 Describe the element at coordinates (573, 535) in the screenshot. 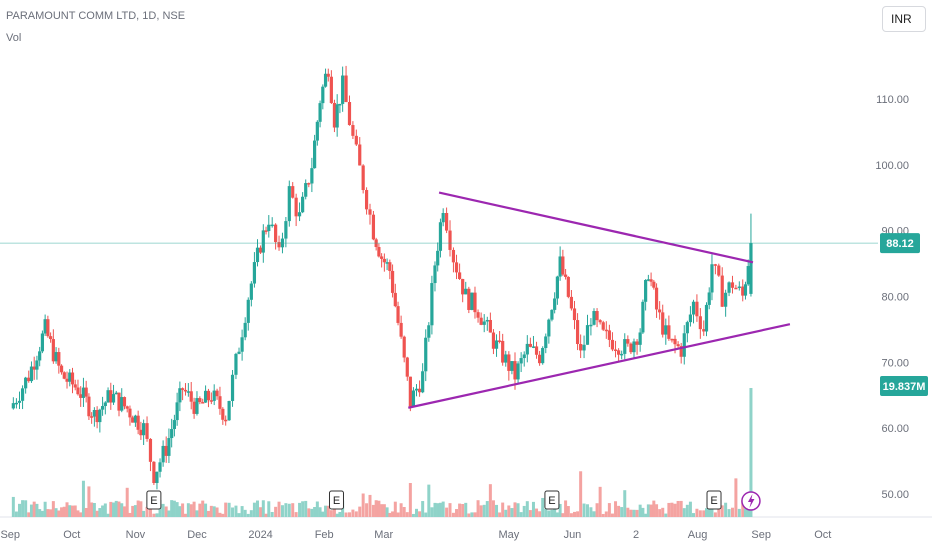

I see `x-tick-label: Jun` at that location.